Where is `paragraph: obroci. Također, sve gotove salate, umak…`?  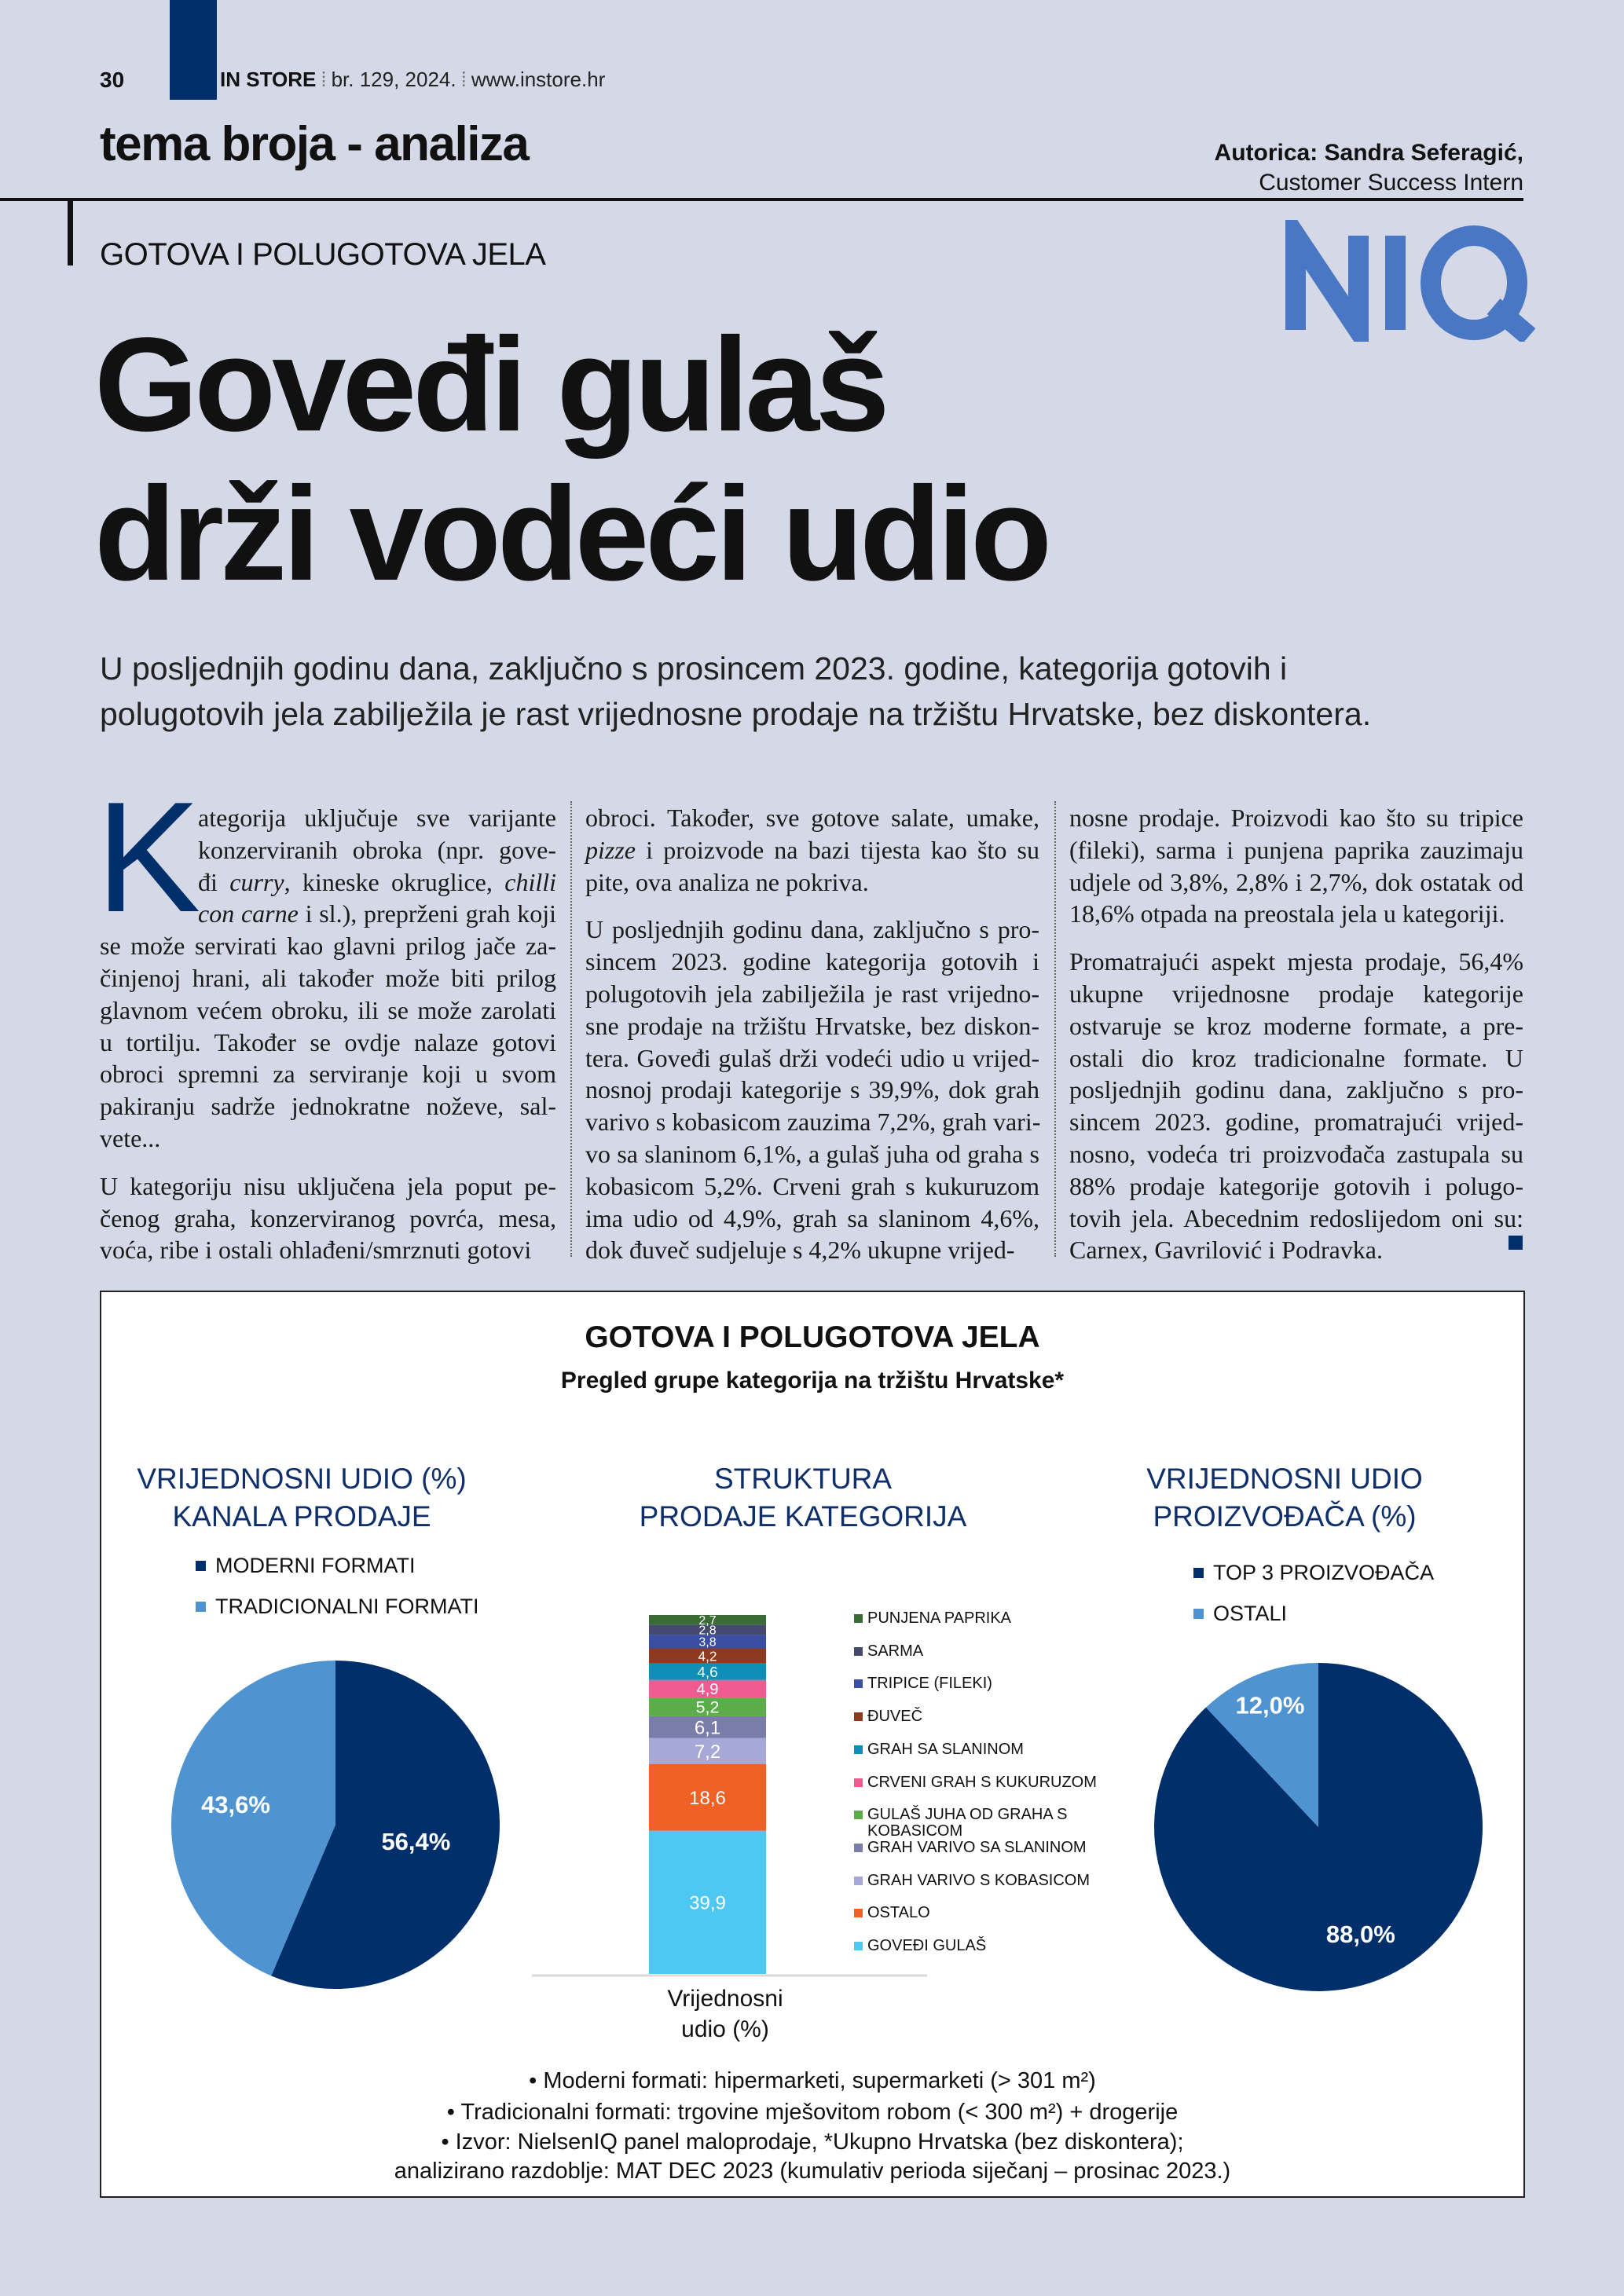
paragraph: obroci. Također, sve gotove salate, umak… is located at coordinates (812, 850).